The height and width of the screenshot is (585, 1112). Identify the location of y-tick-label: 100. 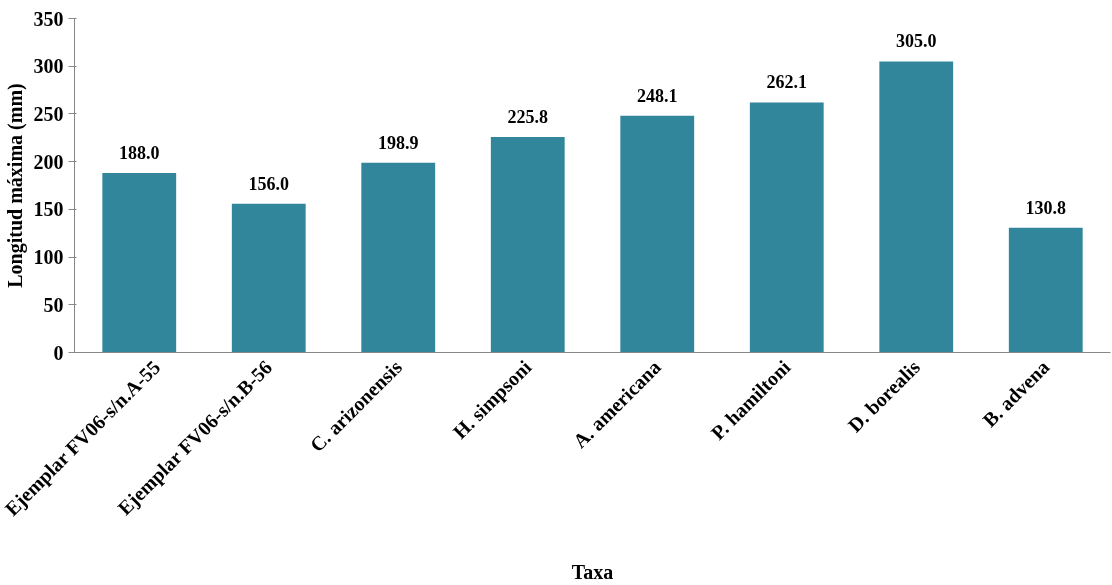
(48, 257).